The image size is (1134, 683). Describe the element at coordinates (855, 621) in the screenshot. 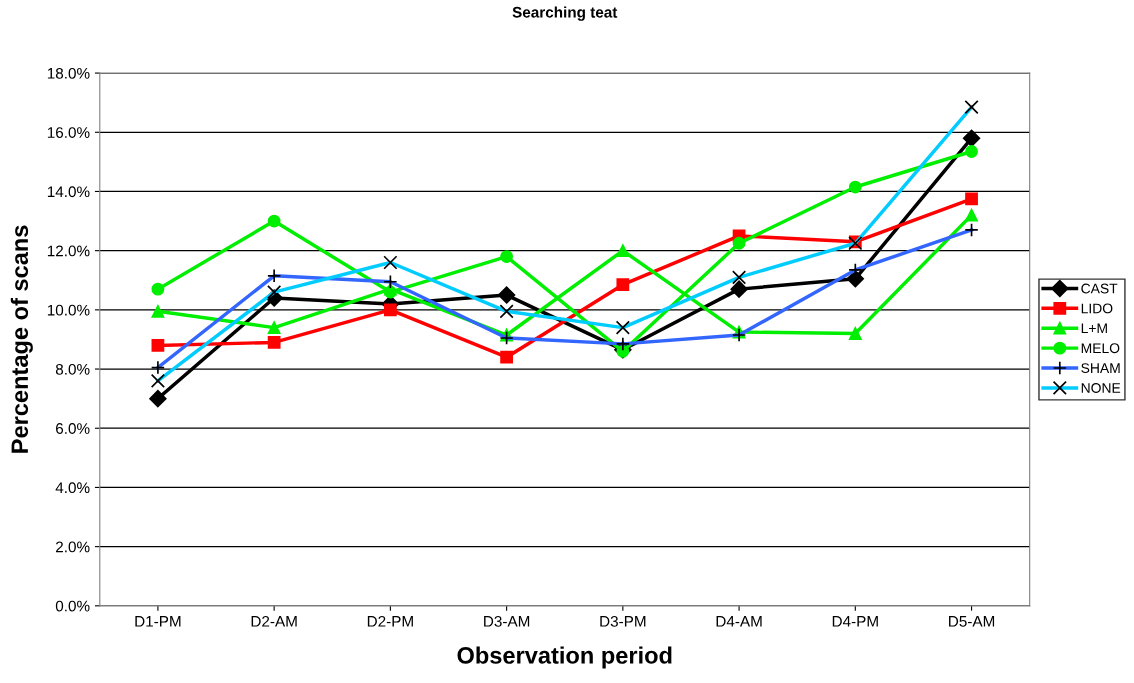

I see `x-tick-label: D4-PM` at that location.